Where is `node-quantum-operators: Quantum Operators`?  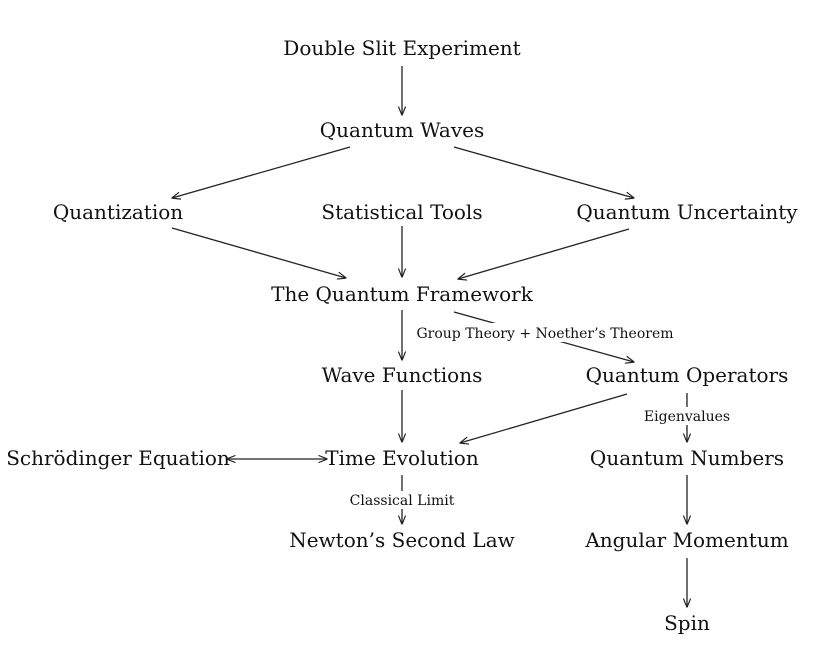
node-quantum-operators: Quantum Operators is located at coordinates (687, 375).